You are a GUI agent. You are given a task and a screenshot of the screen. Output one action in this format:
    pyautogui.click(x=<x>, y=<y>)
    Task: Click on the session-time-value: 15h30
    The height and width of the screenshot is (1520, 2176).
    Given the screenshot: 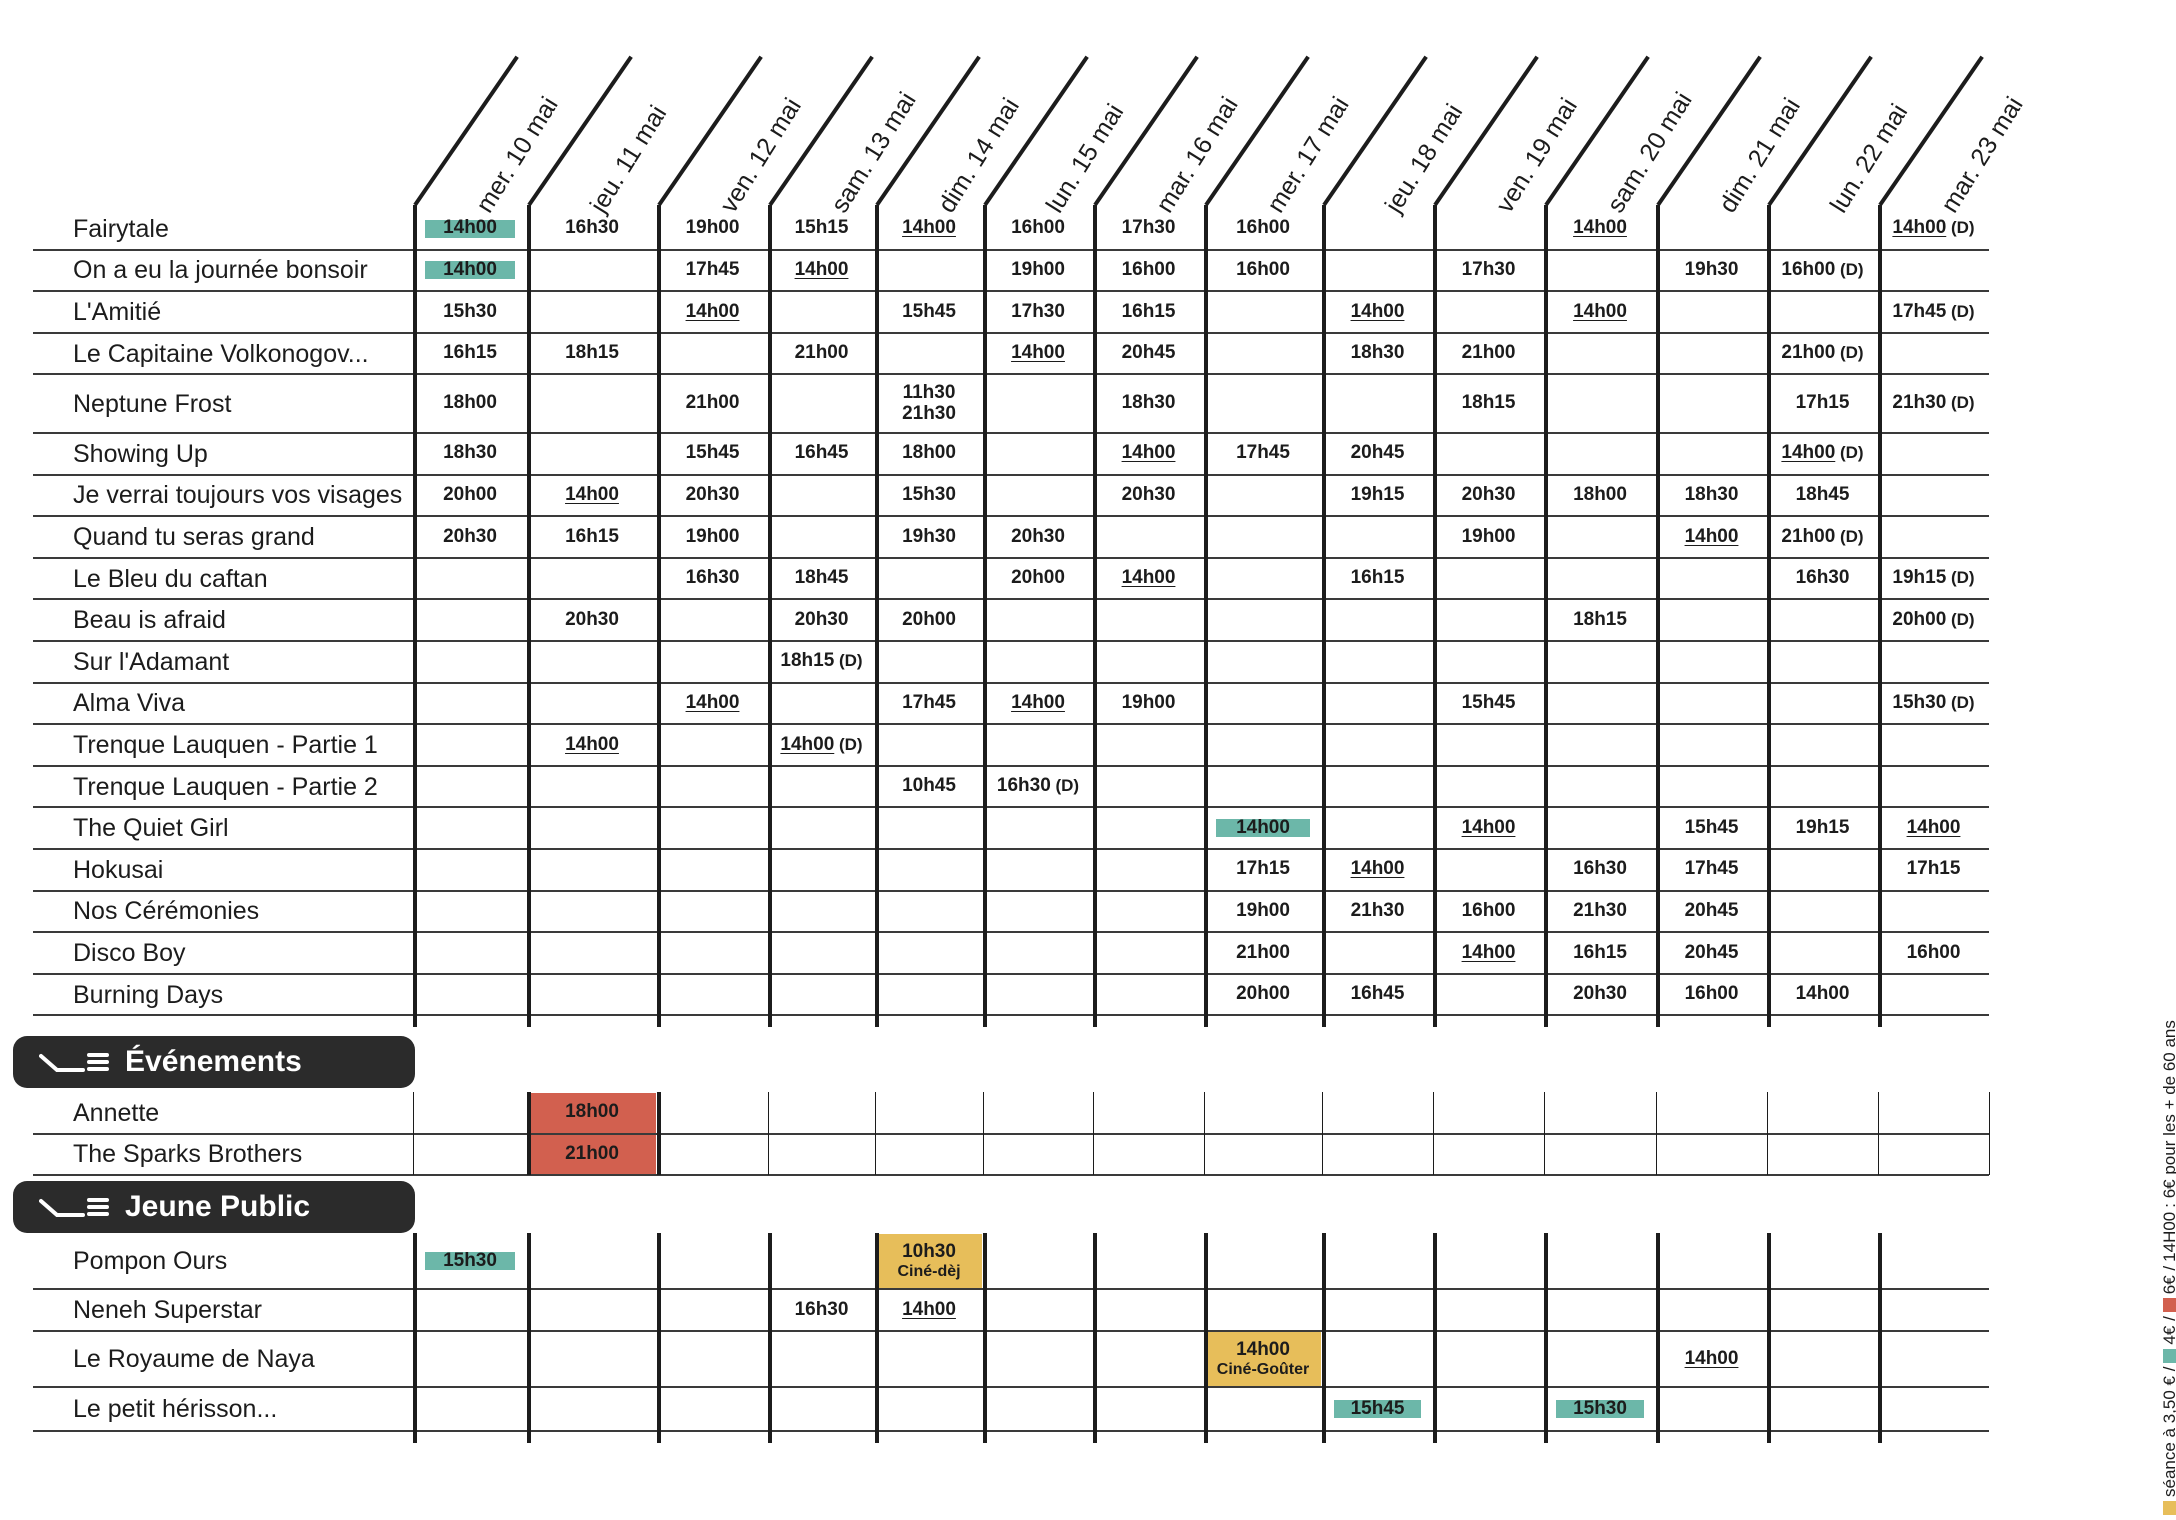 What is the action you would take?
    pyautogui.click(x=929, y=494)
    